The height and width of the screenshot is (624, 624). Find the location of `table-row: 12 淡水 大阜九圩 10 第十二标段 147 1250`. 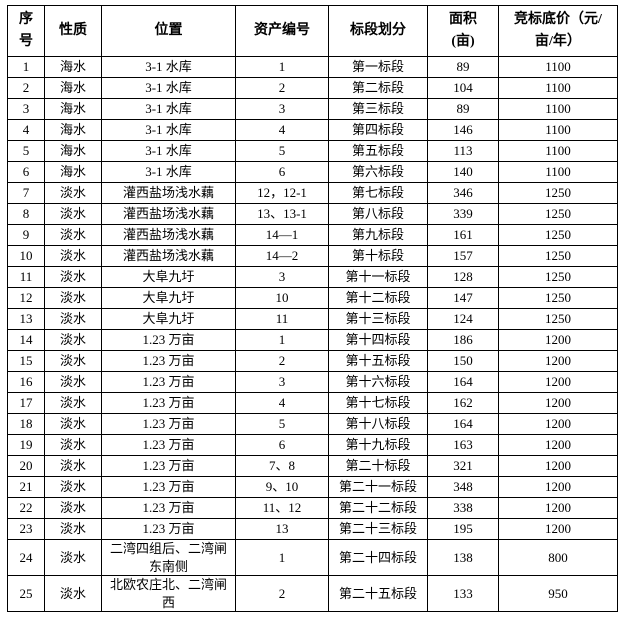

table-row: 12 淡水 大阜九圩 10 第十二标段 147 1250 is located at coordinates (312, 298).